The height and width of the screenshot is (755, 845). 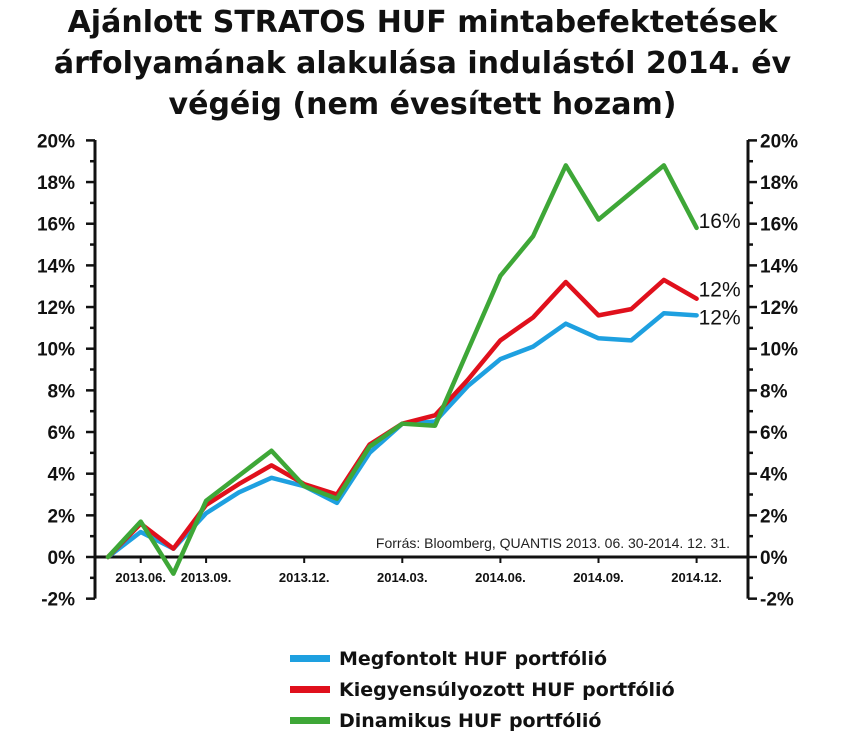 What do you see at coordinates (500, 577) in the screenshot?
I see `x-tick-label: 2014.06.` at bounding box center [500, 577].